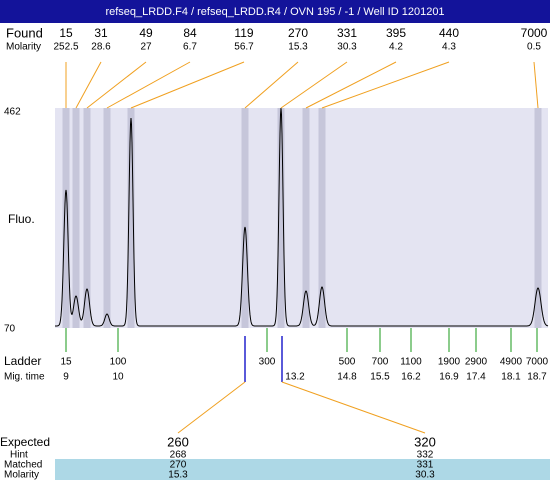 This screenshot has height=480, width=550. Describe the element at coordinates (425, 441) in the screenshot. I see `expected-value: 320` at that location.